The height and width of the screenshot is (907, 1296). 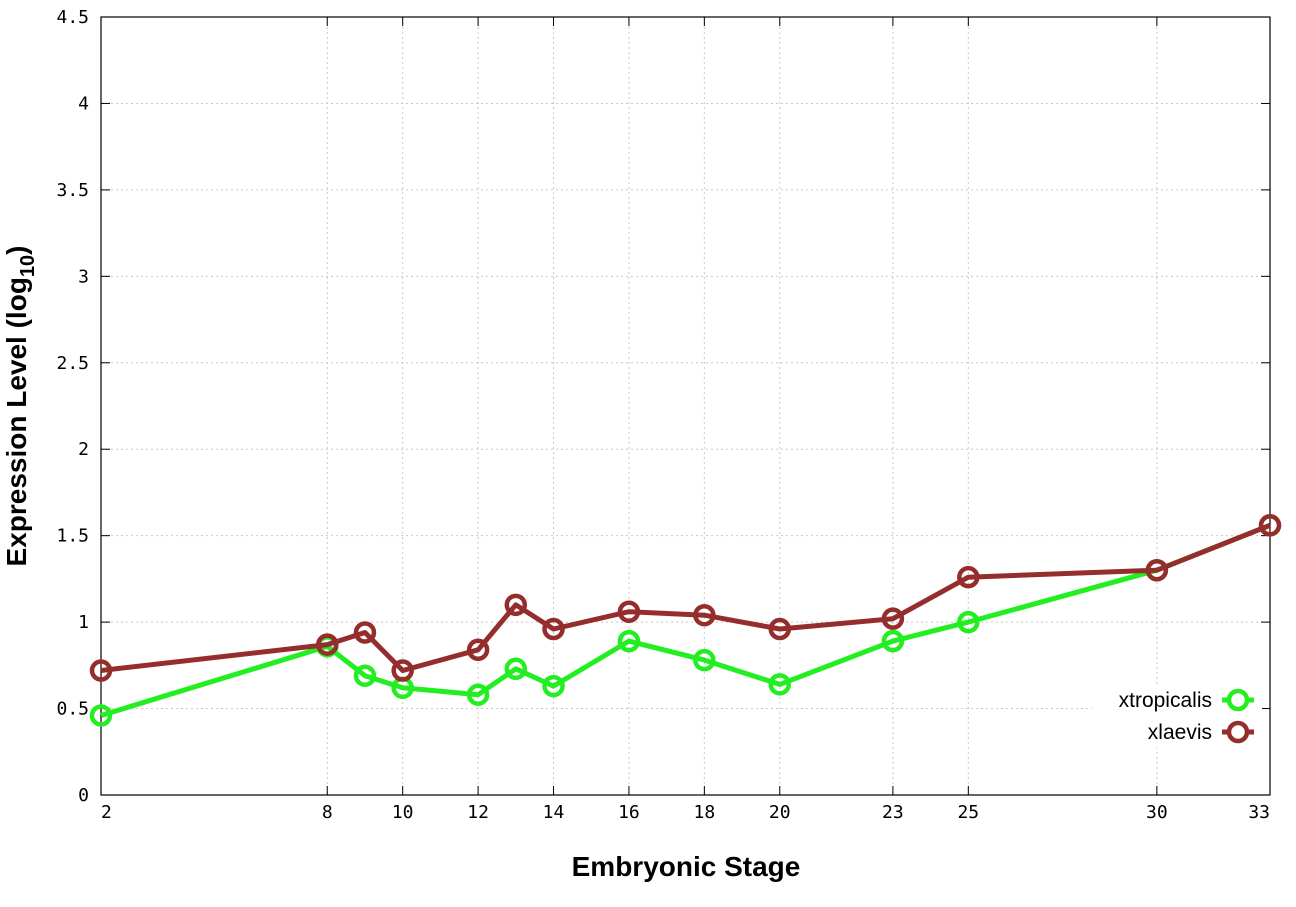 What do you see at coordinates (1165, 700) in the screenshot?
I see `legend-label-xtropicalis: xtropicalis` at bounding box center [1165, 700].